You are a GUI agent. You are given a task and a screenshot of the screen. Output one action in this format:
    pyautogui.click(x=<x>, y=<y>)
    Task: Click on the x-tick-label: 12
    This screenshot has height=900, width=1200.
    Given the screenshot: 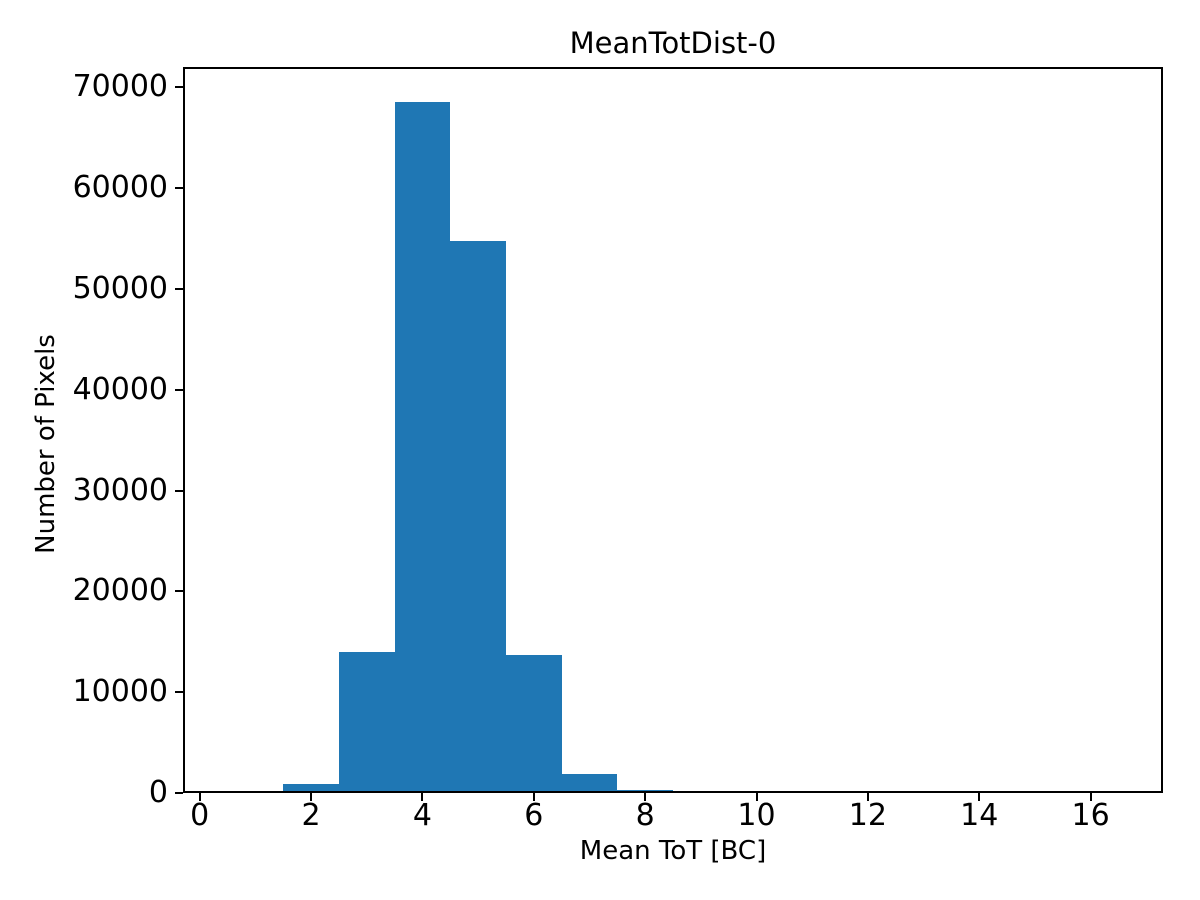 What is the action you would take?
    pyautogui.click(x=867, y=815)
    